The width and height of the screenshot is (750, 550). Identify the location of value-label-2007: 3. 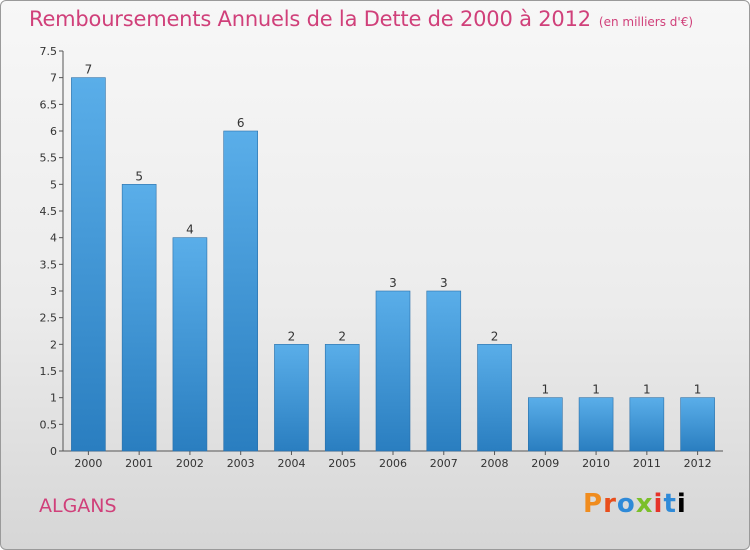
(444, 283).